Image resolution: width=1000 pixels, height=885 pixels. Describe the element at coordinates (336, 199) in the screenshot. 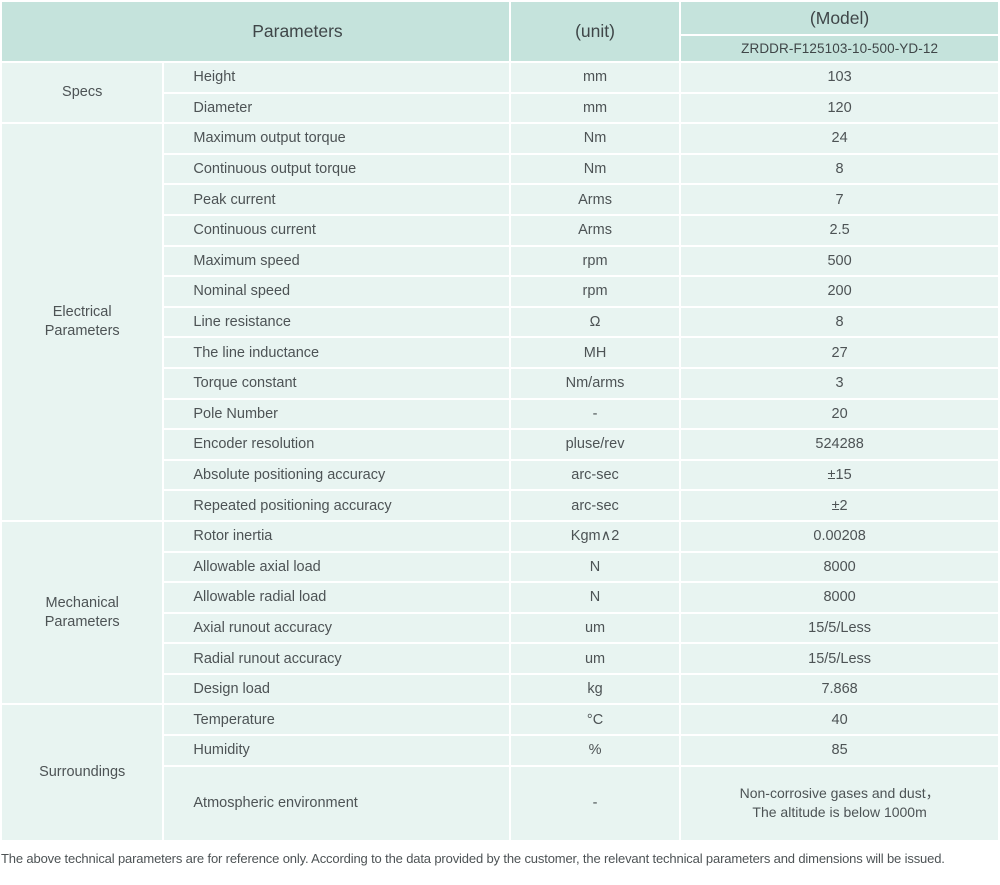

I see `param-name-cell: Peak current` at that location.